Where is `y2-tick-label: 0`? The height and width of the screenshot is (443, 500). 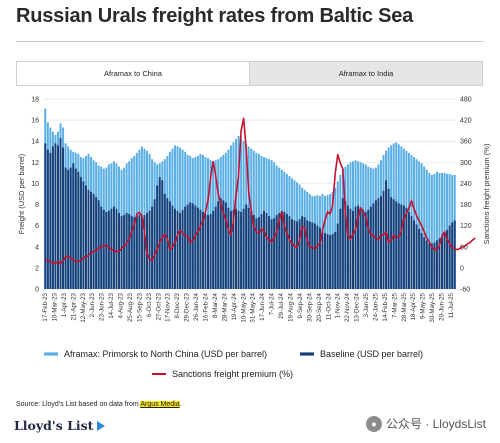 y2-tick-label: 0 is located at coordinates (462, 268).